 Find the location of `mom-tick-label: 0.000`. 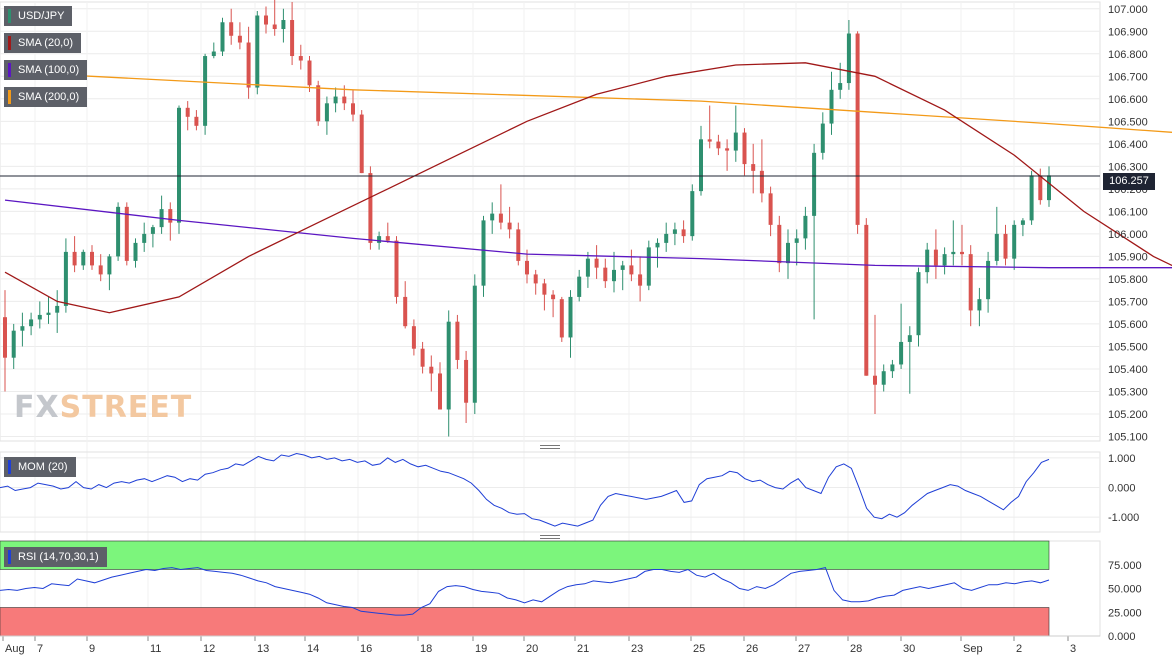

mom-tick-label: 0.000 is located at coordinates (1122, 489).